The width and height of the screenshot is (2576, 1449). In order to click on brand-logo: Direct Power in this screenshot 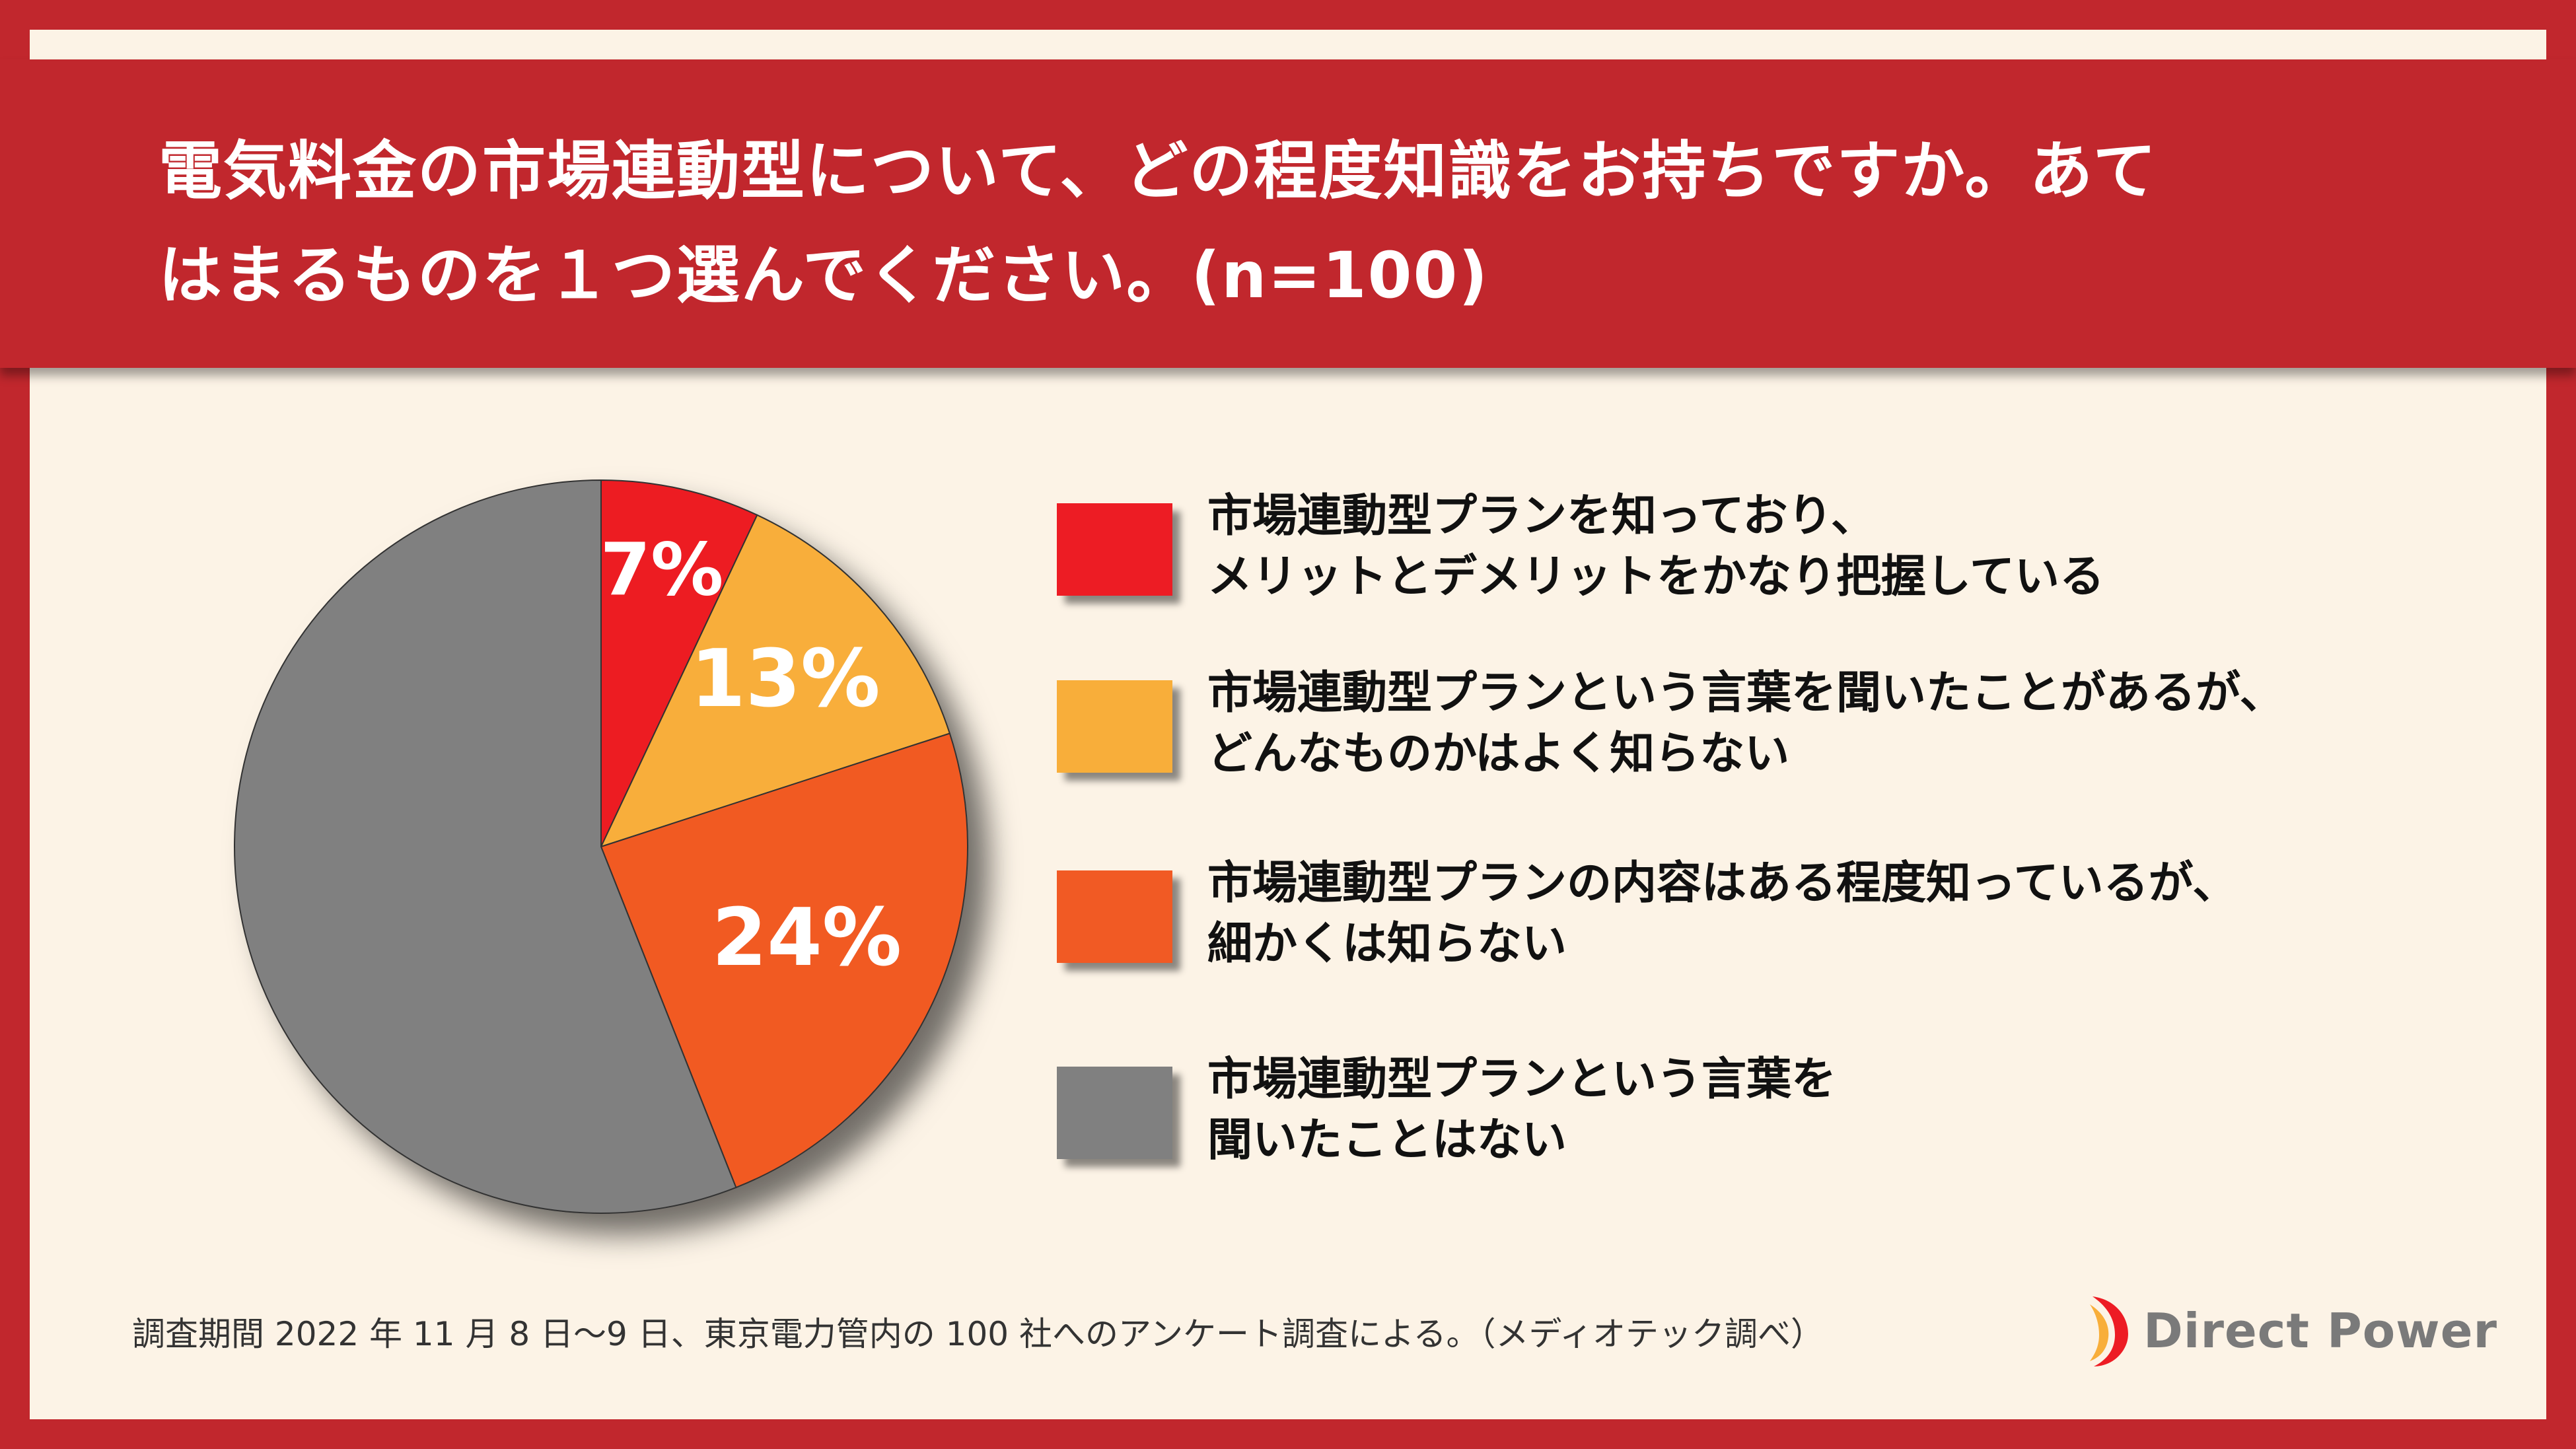, I will do `click(2292, 1331)`.